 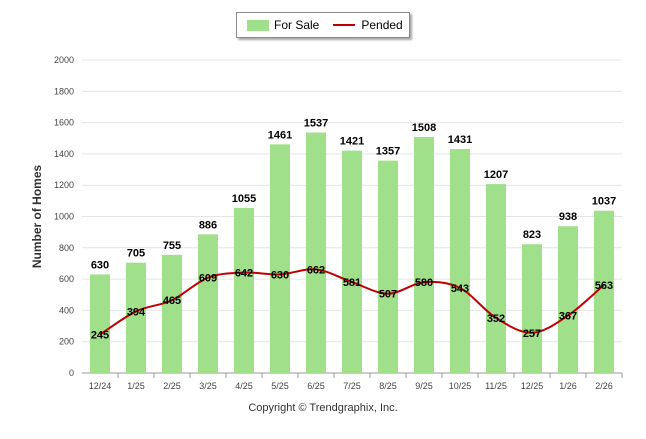 What do you see at coordinates (37, 217) in the screenshot?
I see `y-axis-title: Number of Homes` at bounding box center [37, 217].